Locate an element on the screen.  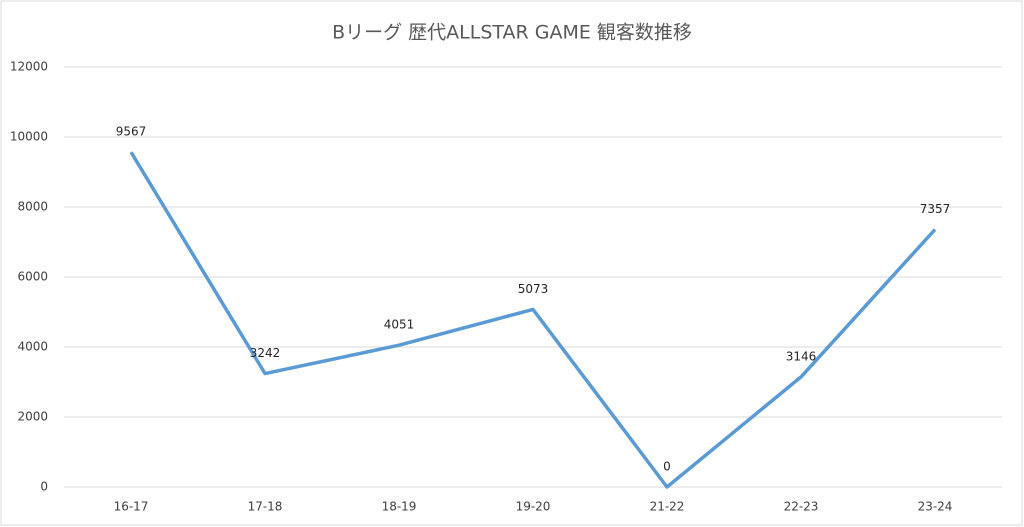
data-label: 9567 is located at coordinates (131, 132).